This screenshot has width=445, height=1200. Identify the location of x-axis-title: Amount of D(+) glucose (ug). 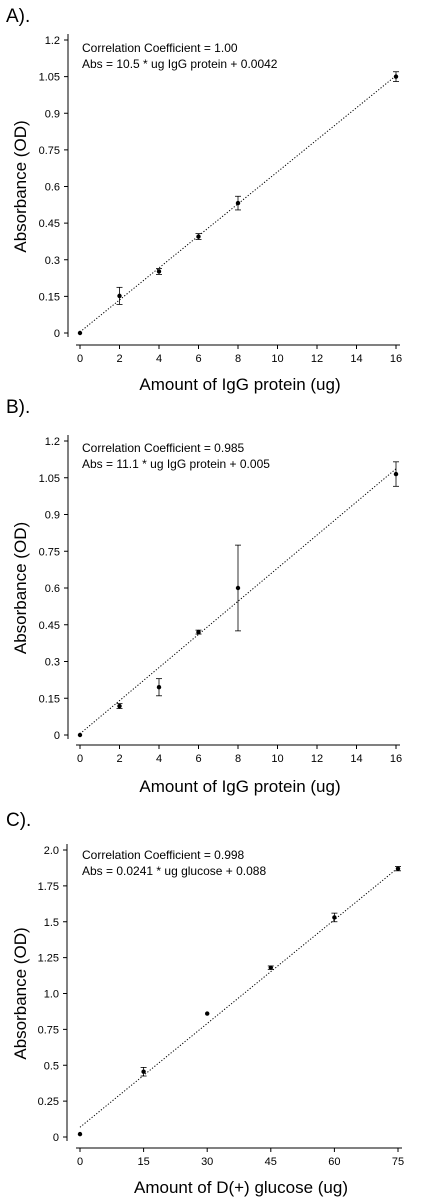
(241, 1187).